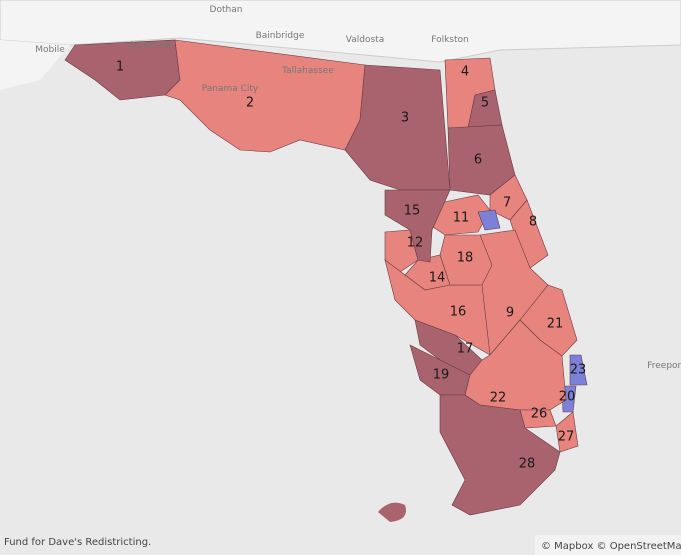  I want to click on district-label: 28, so click(527, 464).